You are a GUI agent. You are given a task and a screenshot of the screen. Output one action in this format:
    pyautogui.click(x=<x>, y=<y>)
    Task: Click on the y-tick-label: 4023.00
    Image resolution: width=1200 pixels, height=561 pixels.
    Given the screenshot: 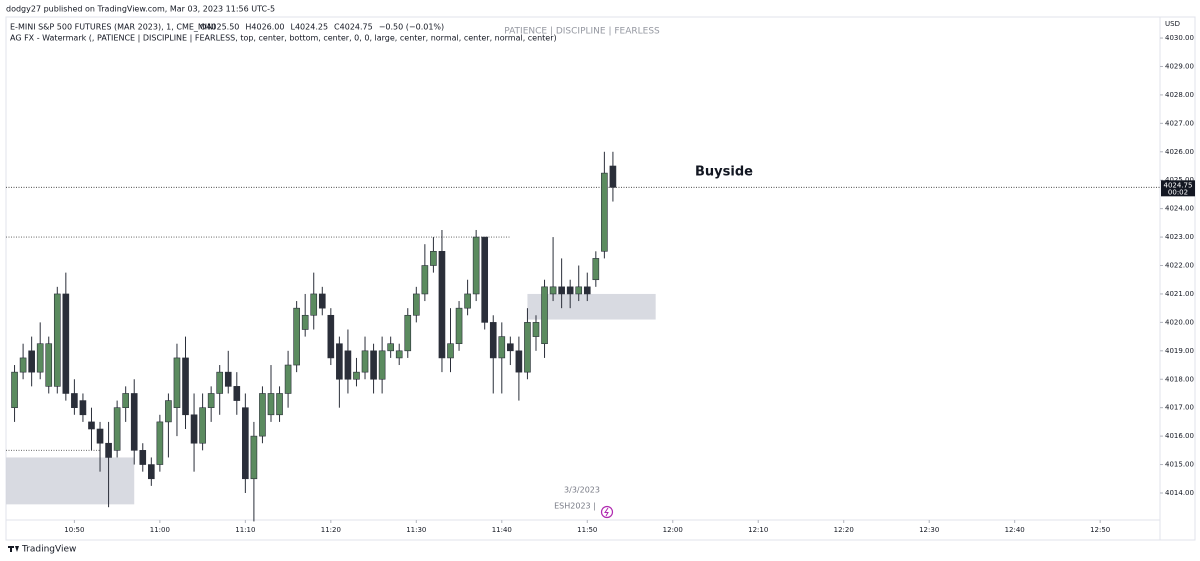 What is the action you would take?
    pyautogui.click(x=1179, y=237)
    